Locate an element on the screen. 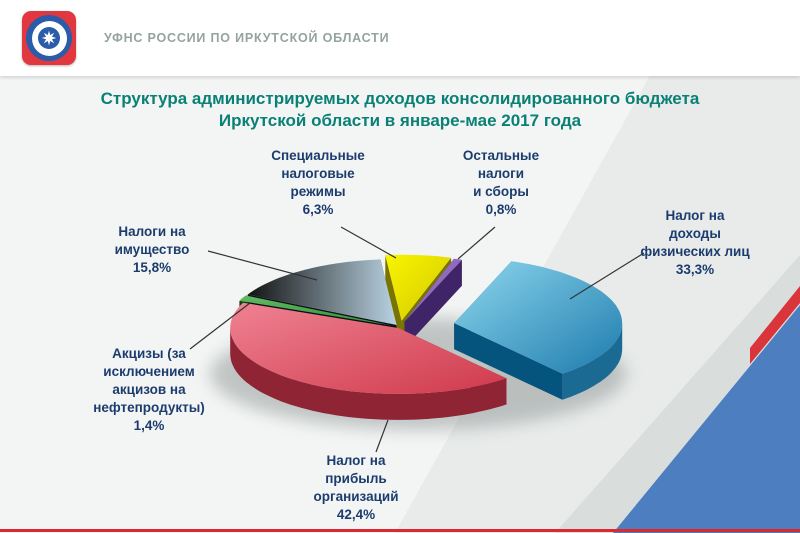 Image resolution: width=800 pixels, height=533 pixels. pie-label-special-regimes: Специальные налоговые режимы 6,3% is located at coordinates (318, 182).